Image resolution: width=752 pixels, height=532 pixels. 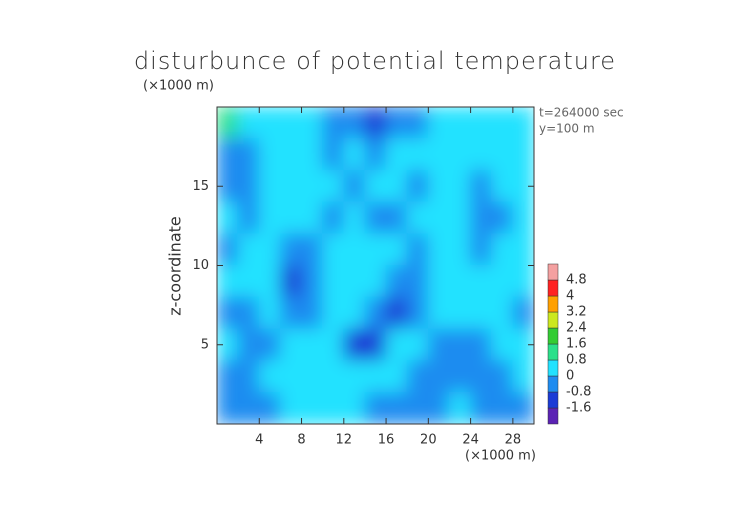 I want to click on colorbar-label: 1.6, so click(x=576, y=344).